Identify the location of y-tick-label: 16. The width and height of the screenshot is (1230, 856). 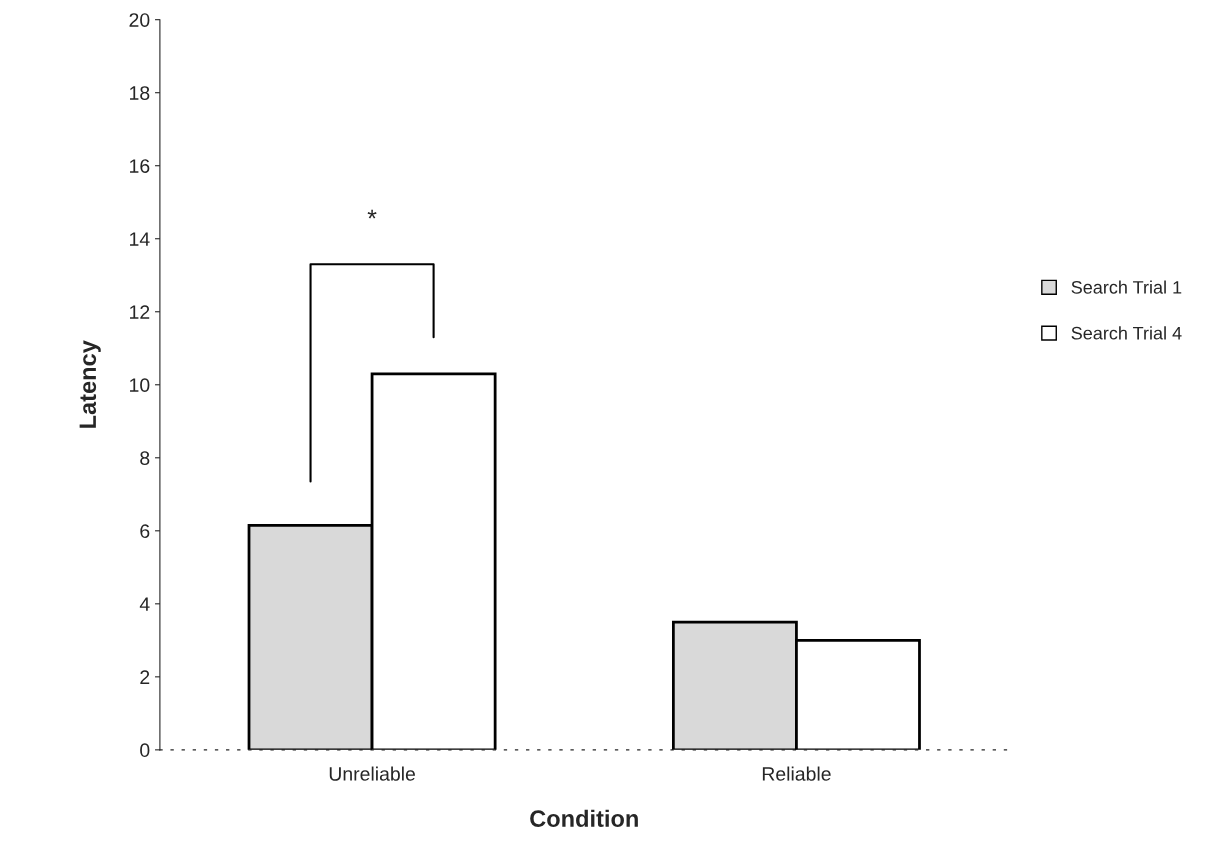
(140, 166).